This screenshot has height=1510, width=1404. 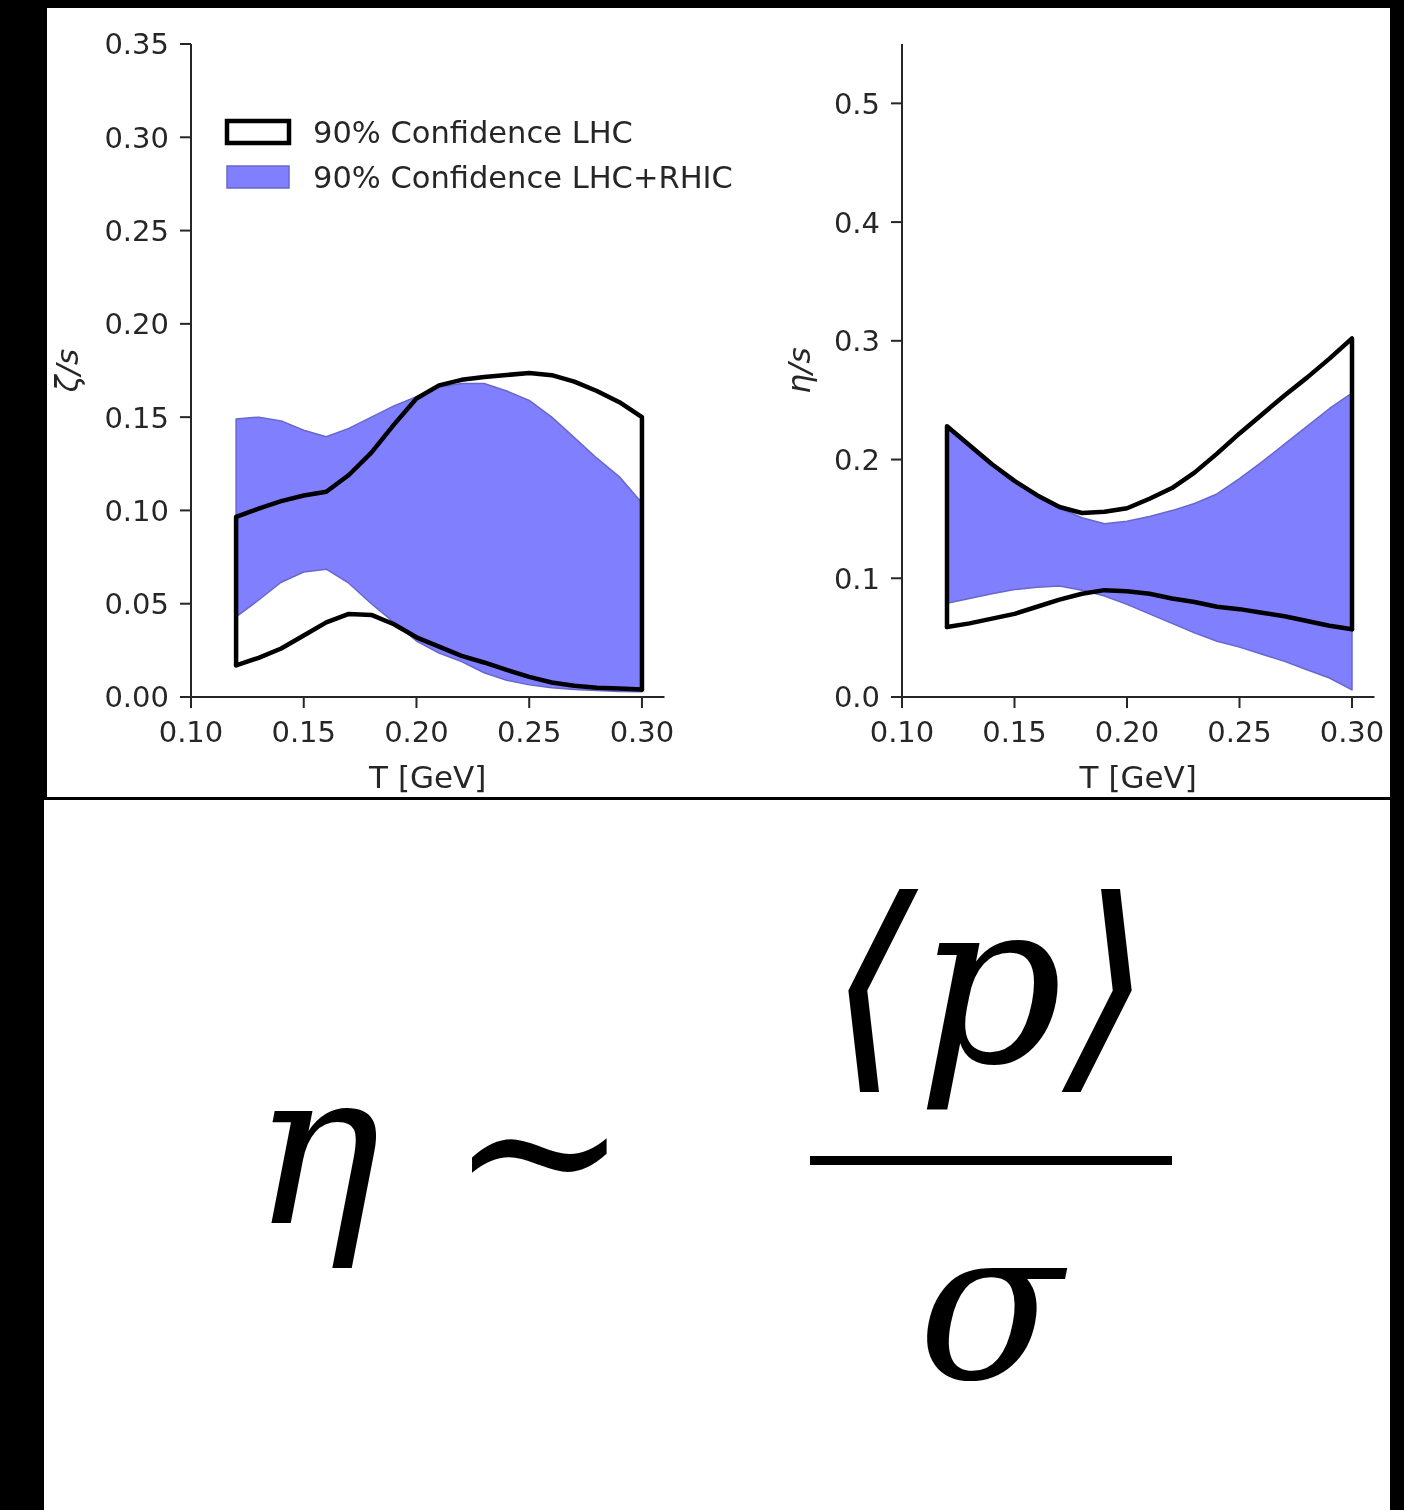 I want to click on legend-label: 90% Confidence LHC, so click(x=473, y=132).